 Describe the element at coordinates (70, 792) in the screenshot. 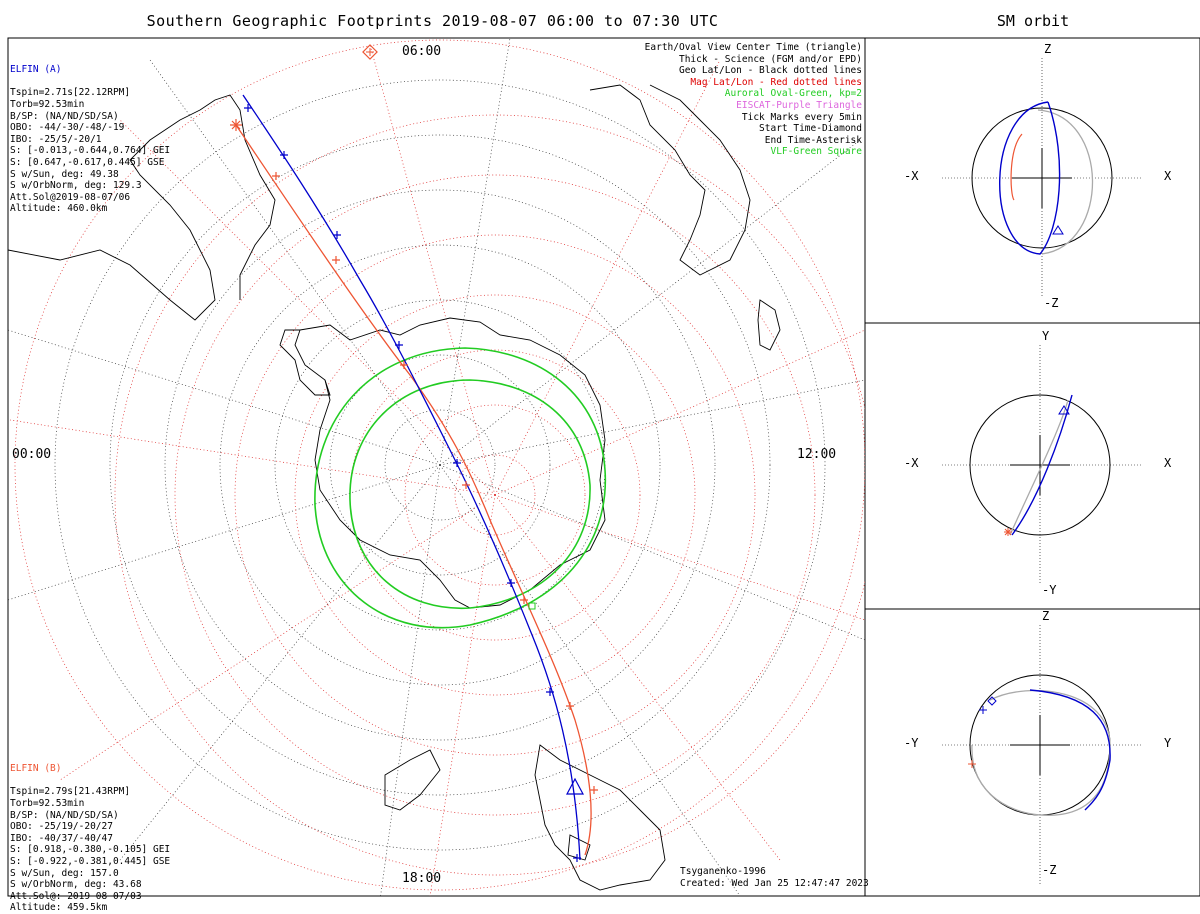

I see `elfin-b-info-line: Tspin=2.79s[21.43RPM]` at that location.